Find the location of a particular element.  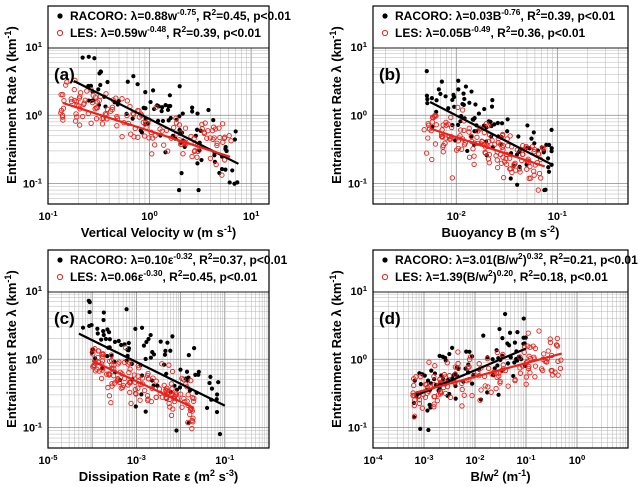

legend-marker-les is located at coordinates (60, 277).